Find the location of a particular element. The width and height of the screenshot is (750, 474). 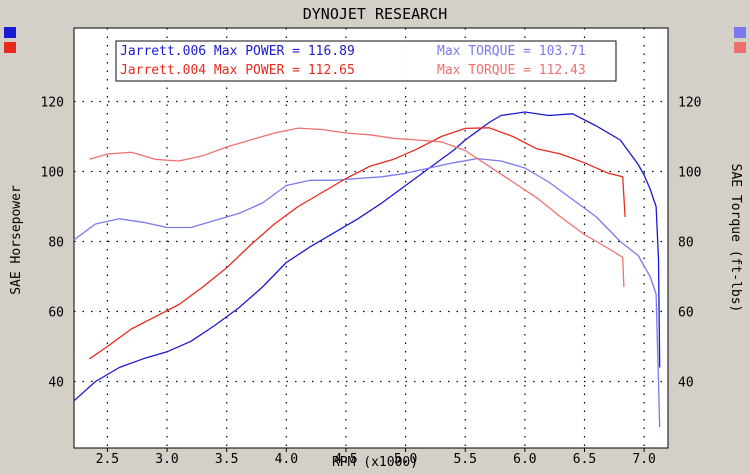

y-tick-label-left: 60 is located at coordinates (56, 313).